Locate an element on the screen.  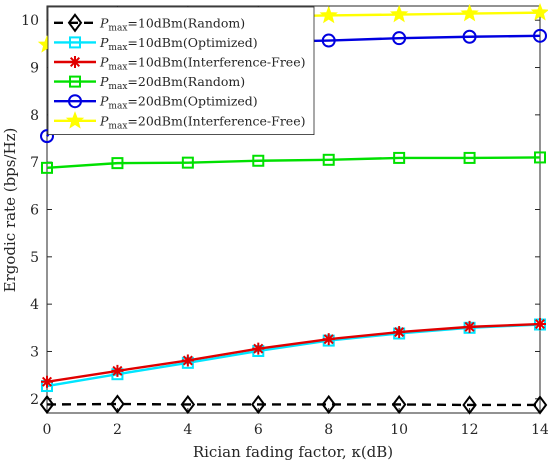
y-tick-label: 3 is located at coordinates (34, 352).